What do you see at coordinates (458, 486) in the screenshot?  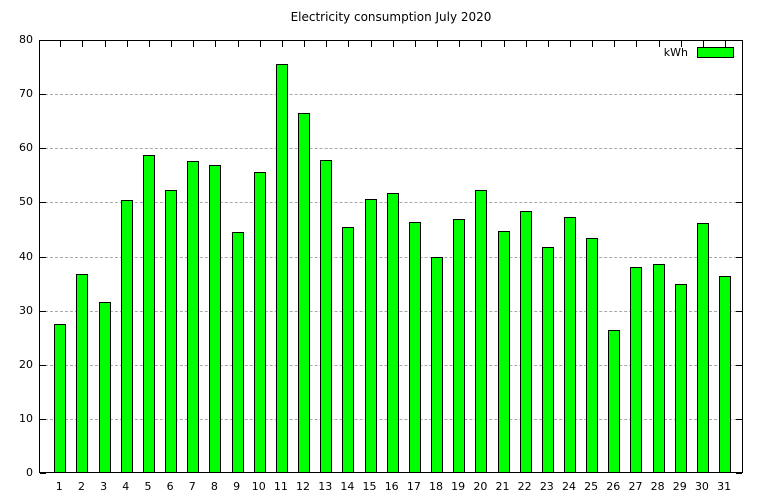 I see `x-axis-tick-label: 19` at bounding box center [458, 486].